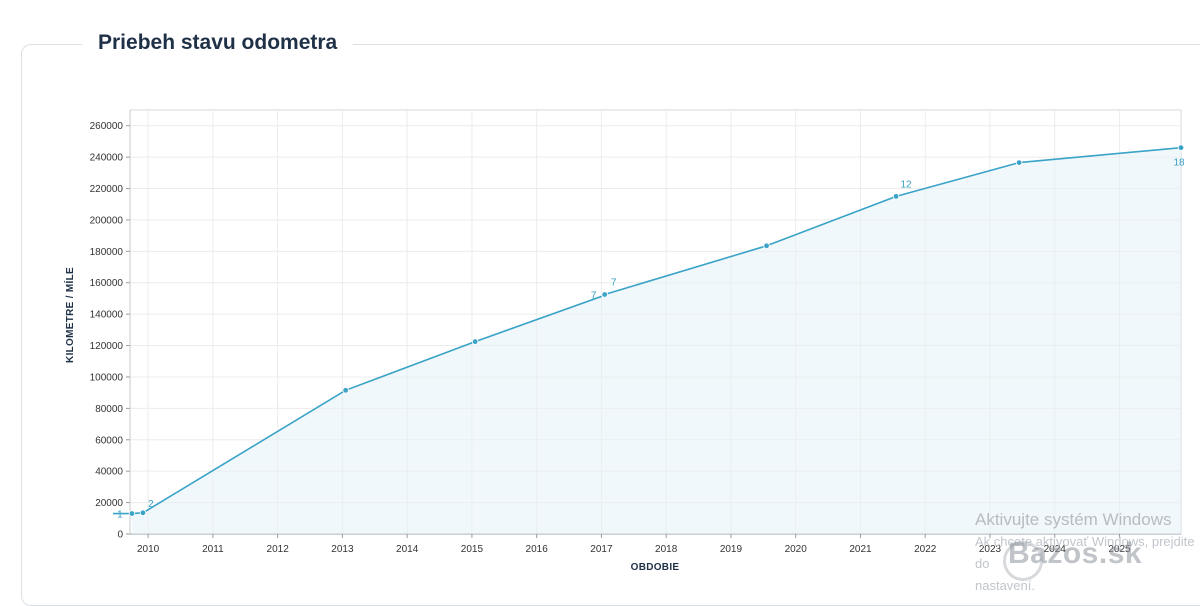 The image size is (1200, 606). What do you see at coordinates (796, 549) in the screenshot?
I see `x-tick-label: 2020` at bounding box center [796, 549].